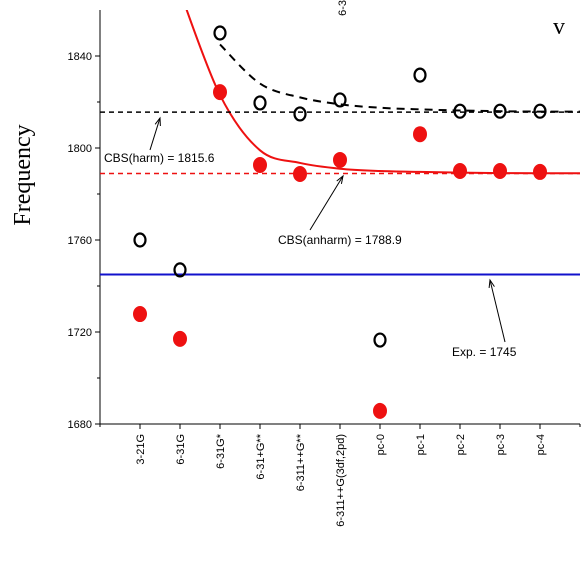  Describe the element at coordinates (381, 444) in the screenshot. I see `x-tick-label: pc-0` at that location.